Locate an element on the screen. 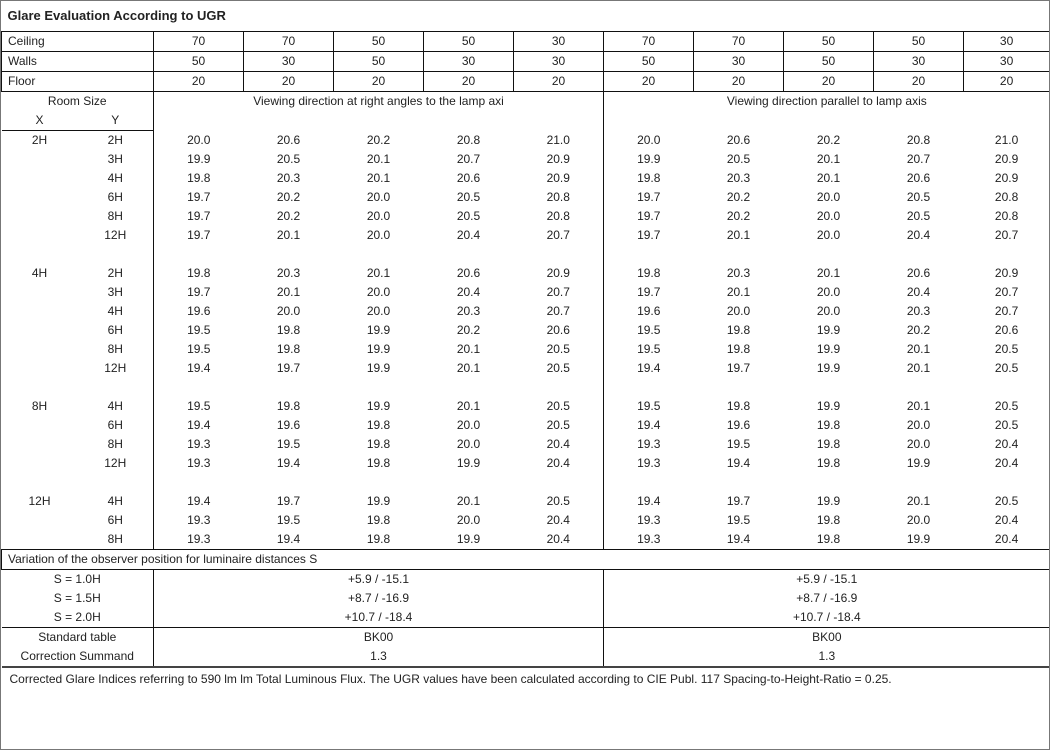  reflectance-value: 70 is located at coordinates (198, 41).